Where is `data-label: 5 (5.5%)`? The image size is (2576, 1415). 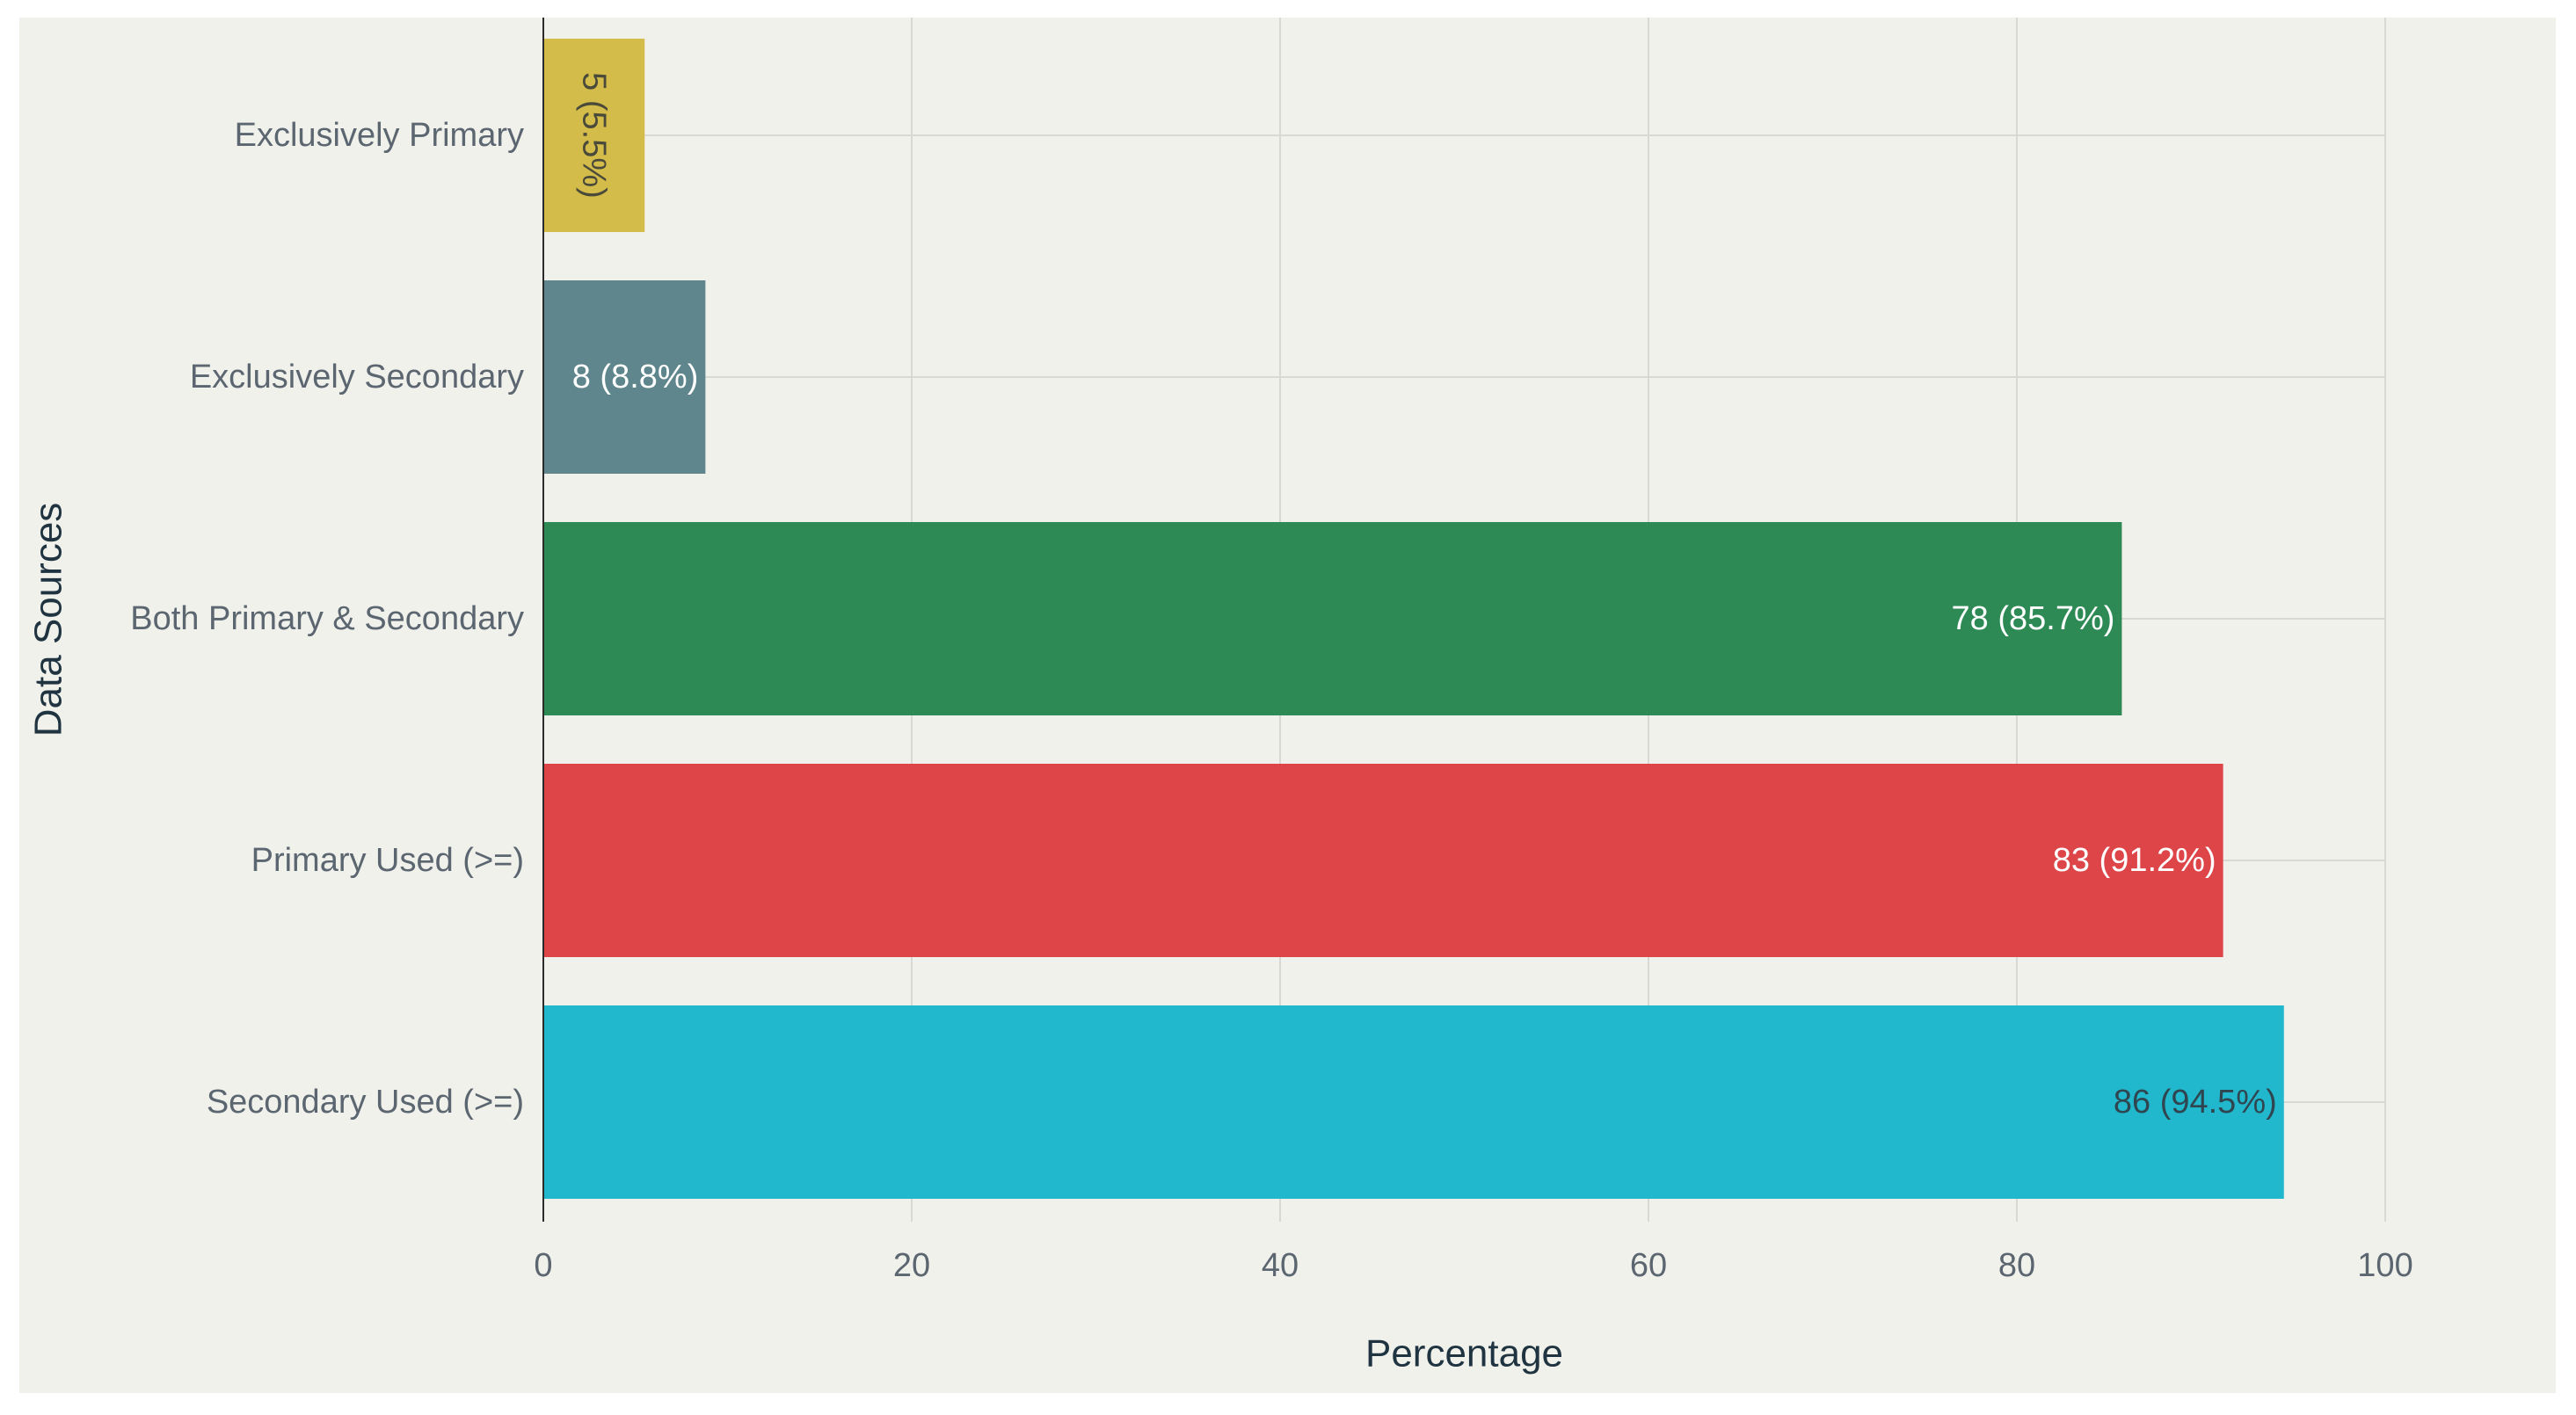
data-label: 5 (5.5%) is located at coordinates (594, 136).